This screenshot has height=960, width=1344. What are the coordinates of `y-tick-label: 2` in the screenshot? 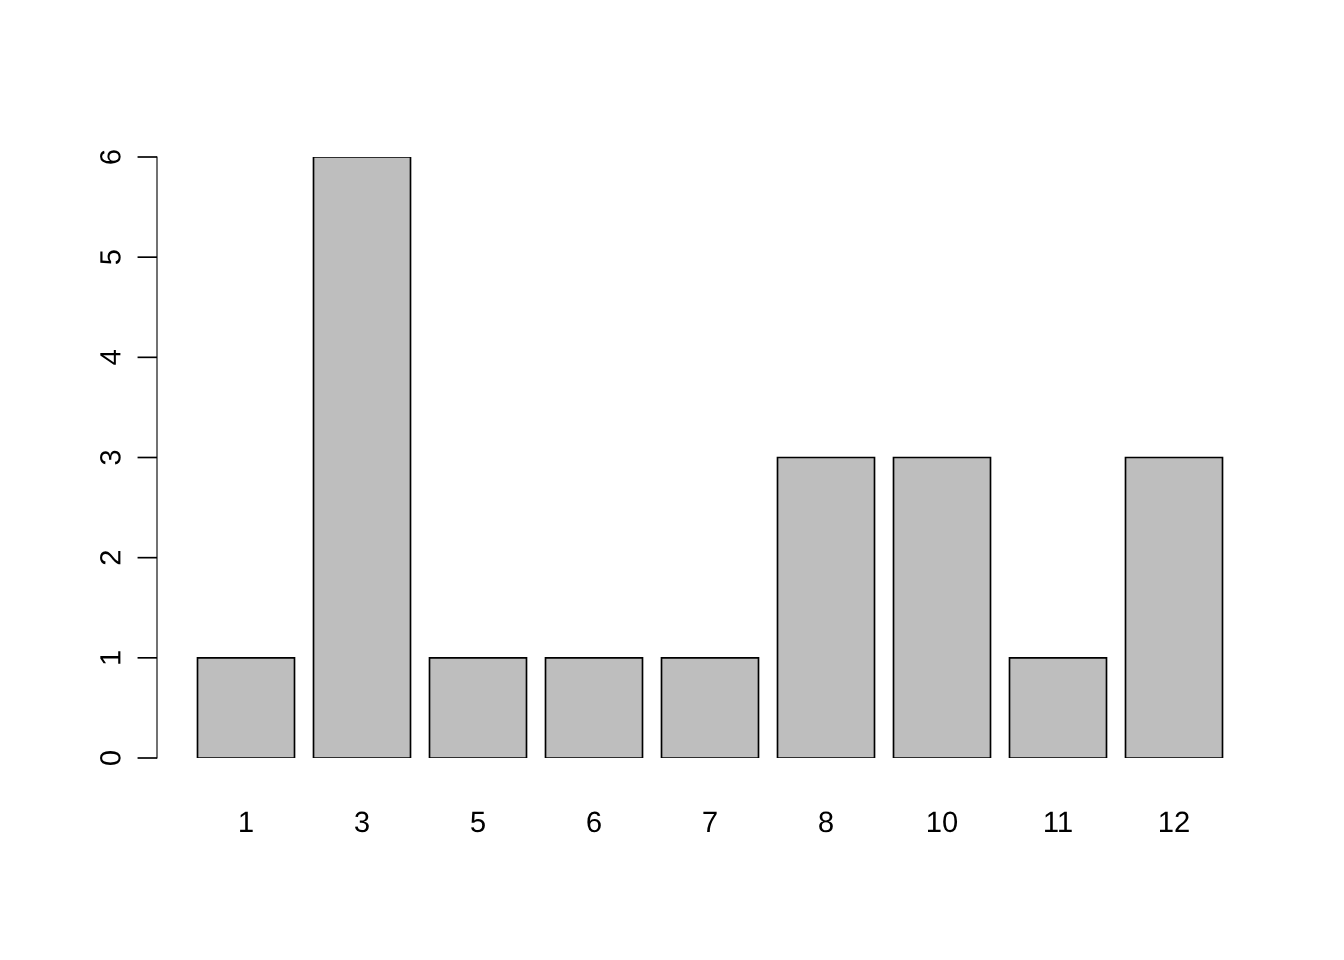 It's located at (110, 558).